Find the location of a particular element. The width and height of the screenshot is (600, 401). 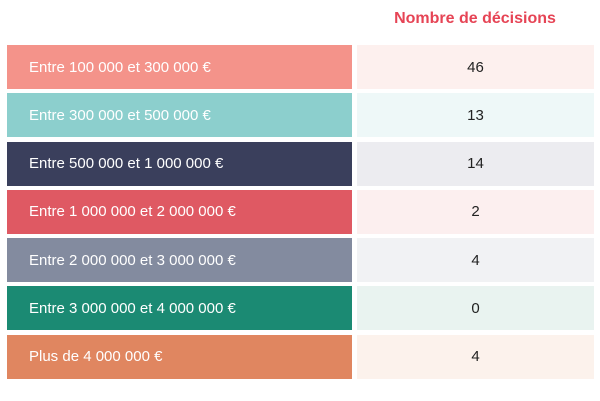

row-label: Entre 3 000 000 et 4 000 000 € is located at coordinates (179, 308).